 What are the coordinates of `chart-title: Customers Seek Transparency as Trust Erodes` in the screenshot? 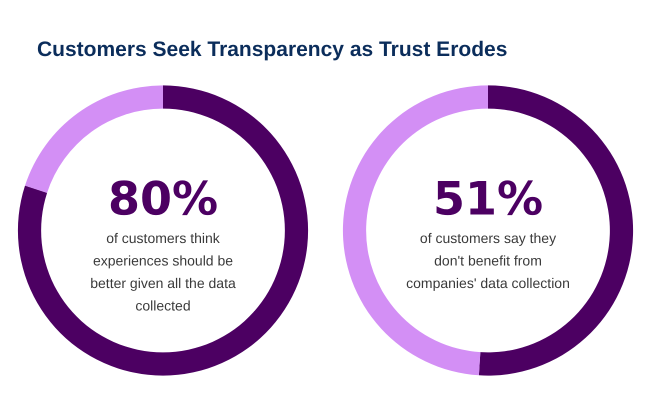 It's located at (272, 50).